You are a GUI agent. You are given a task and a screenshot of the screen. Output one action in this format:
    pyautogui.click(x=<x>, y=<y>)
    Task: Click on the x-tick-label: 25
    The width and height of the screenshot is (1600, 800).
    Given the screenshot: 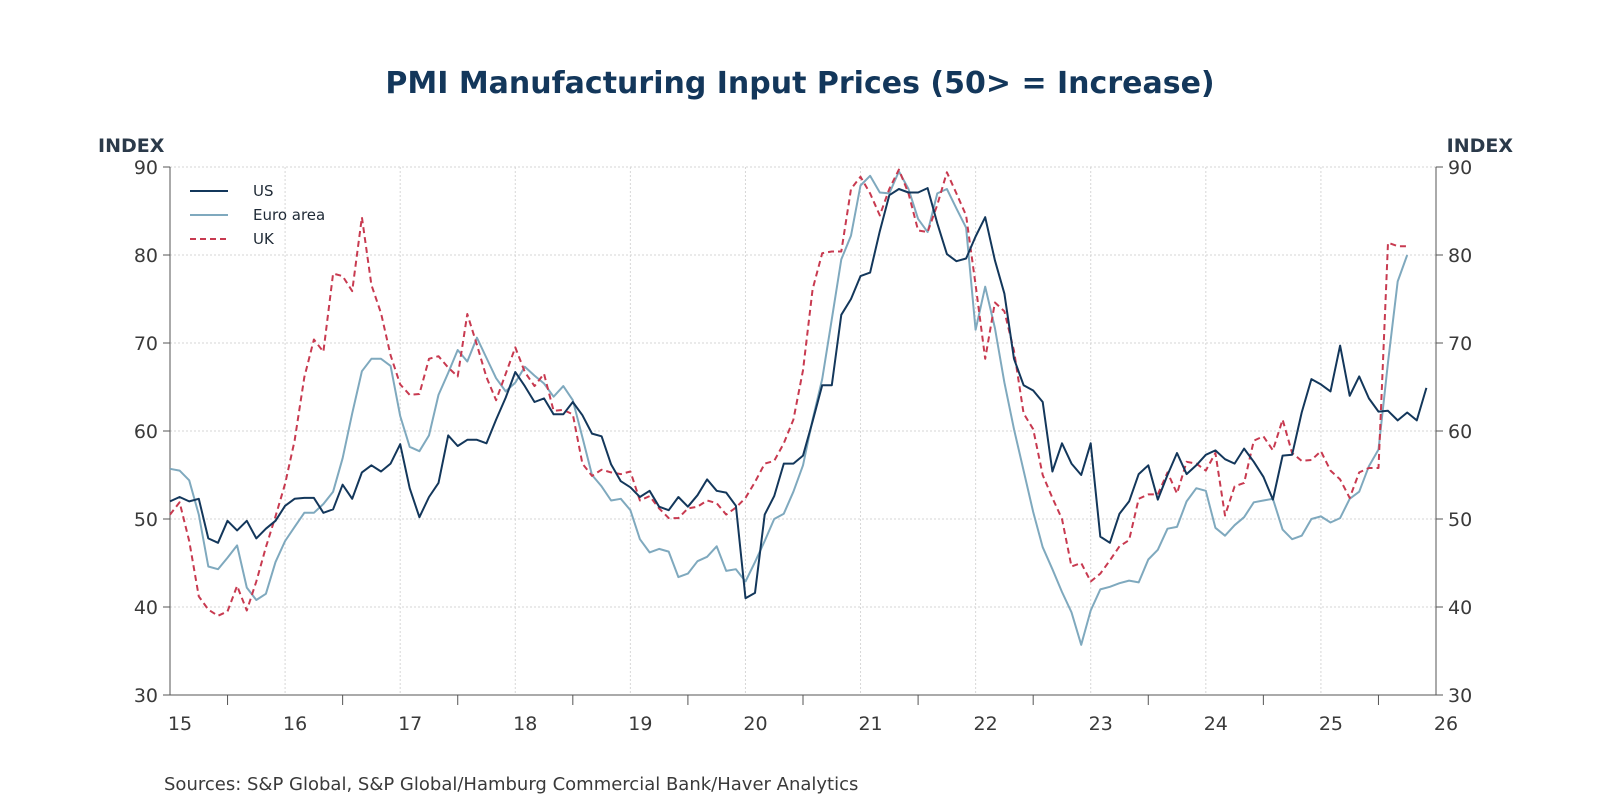 What is the action you would take?
    pyautogui.click(x=1331, y=724)
    